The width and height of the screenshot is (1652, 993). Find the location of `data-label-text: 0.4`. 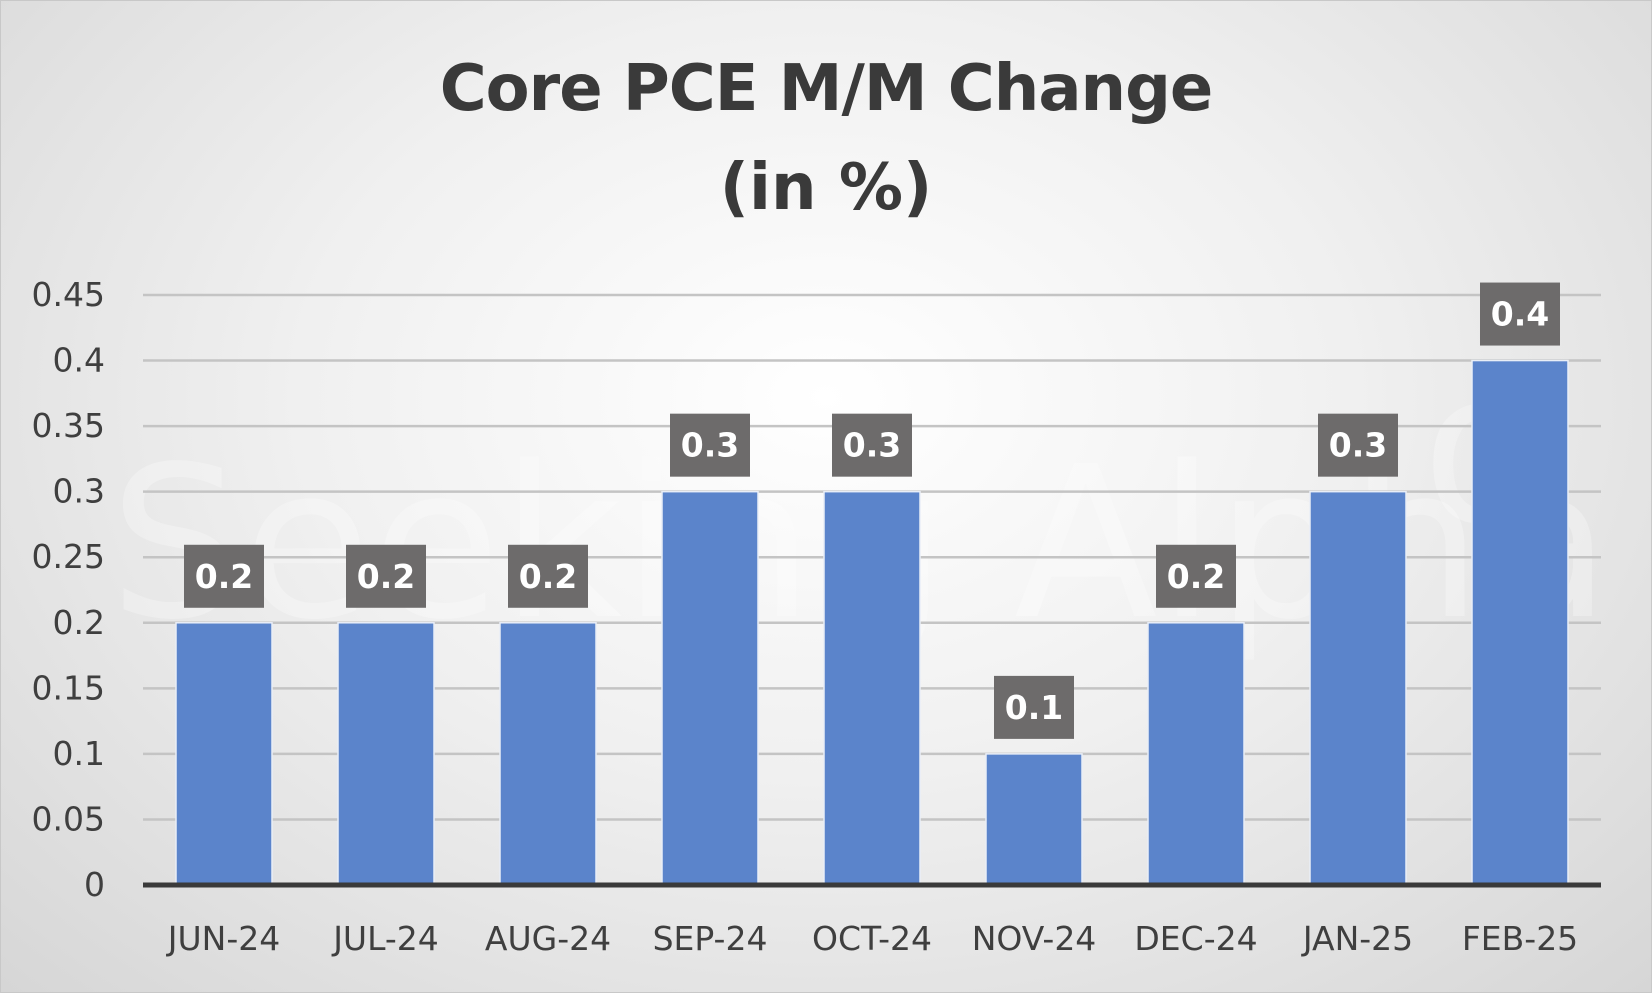

data-label-text: 0.4 is located at coordinates (1520, 314).